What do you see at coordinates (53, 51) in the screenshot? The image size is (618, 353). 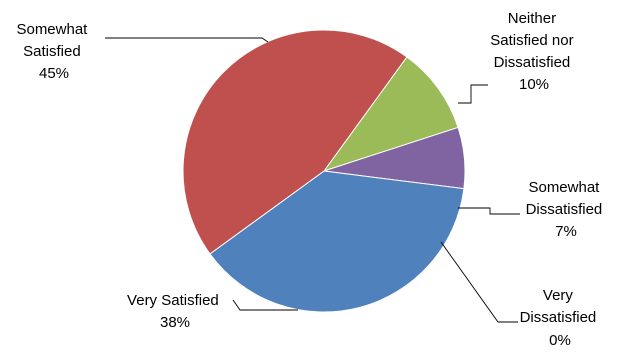 I see `slice-label-somewhat-satisfied: Somewhat Satisfied 45%` at bounding box center [53, 51].